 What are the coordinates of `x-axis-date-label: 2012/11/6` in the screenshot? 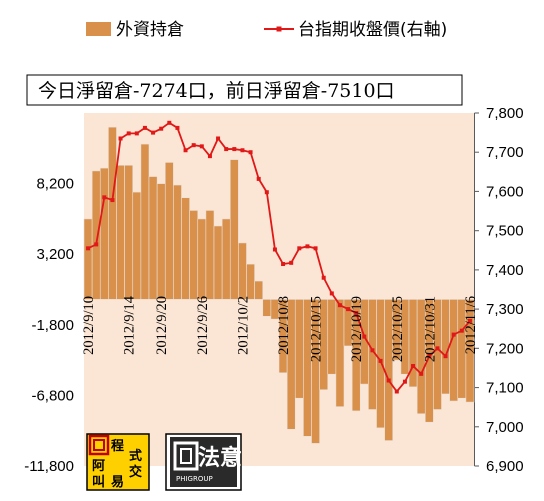 It's located at (471, 325).